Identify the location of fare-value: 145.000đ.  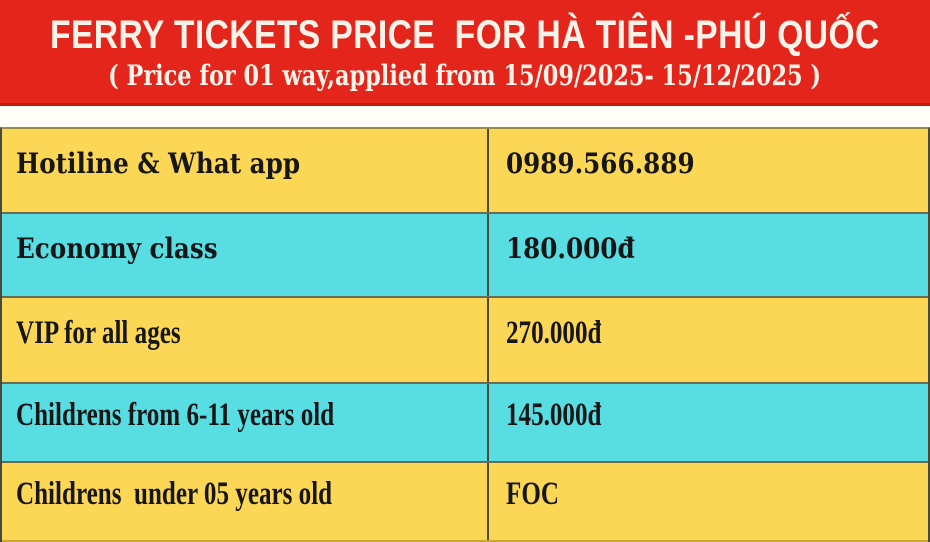
(554, 415).